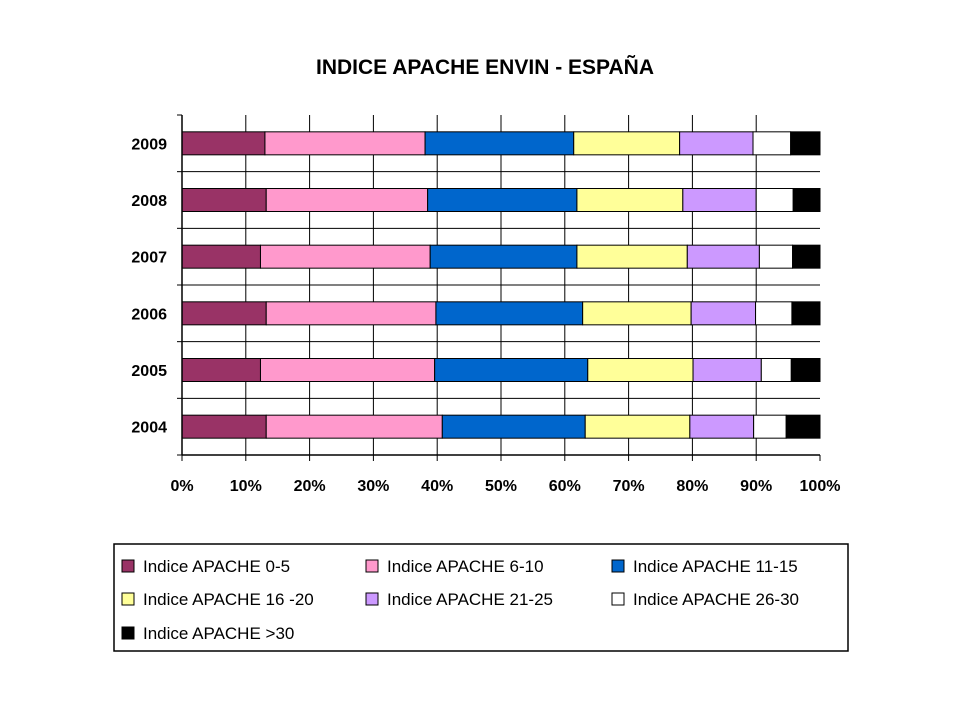  Describe the element at coordinates (246, 486) in the screenshot. I see `x-tick-label: 10%` at that location.